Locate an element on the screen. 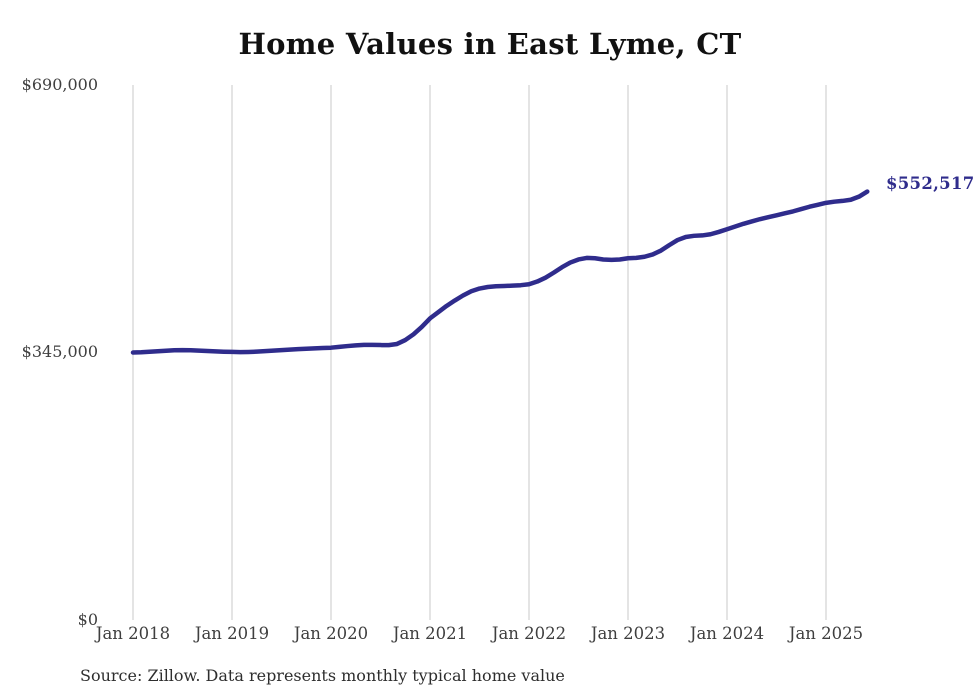 Image resolution: width=980 pixels, height=699 pixels. x-axis-tick-label: Jan 2018 is located at coordinates (133, 633).